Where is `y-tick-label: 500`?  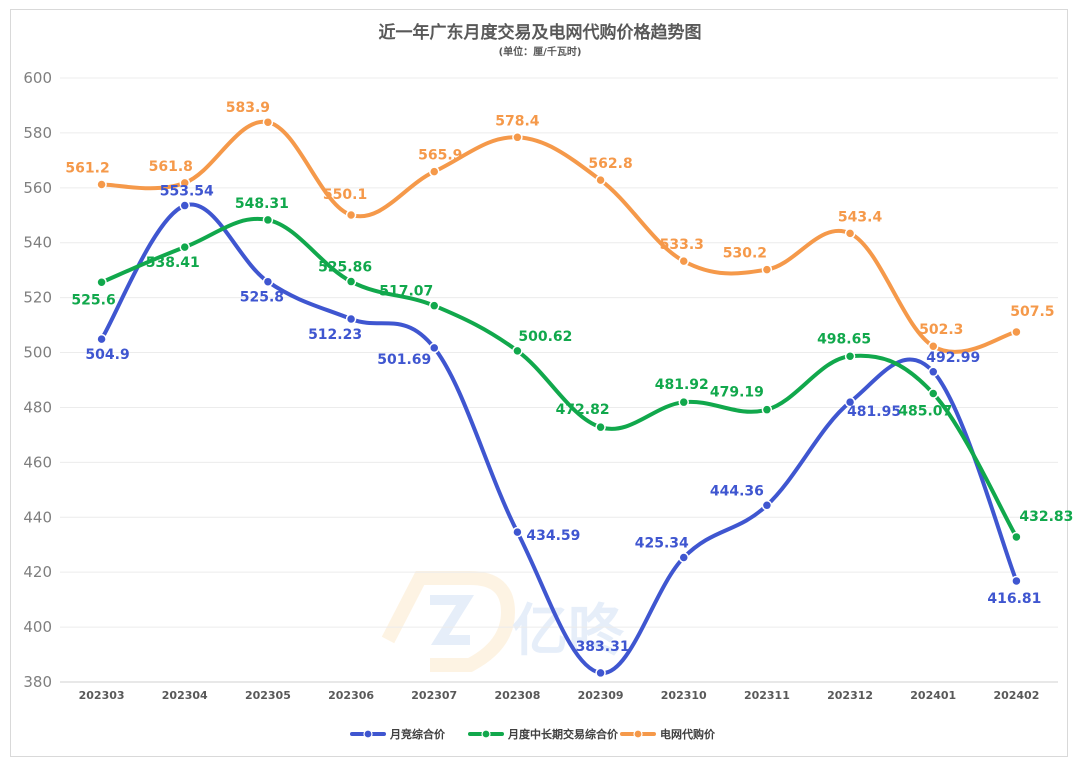
y-tick-label: 500 is located at coordinates (37, 353).